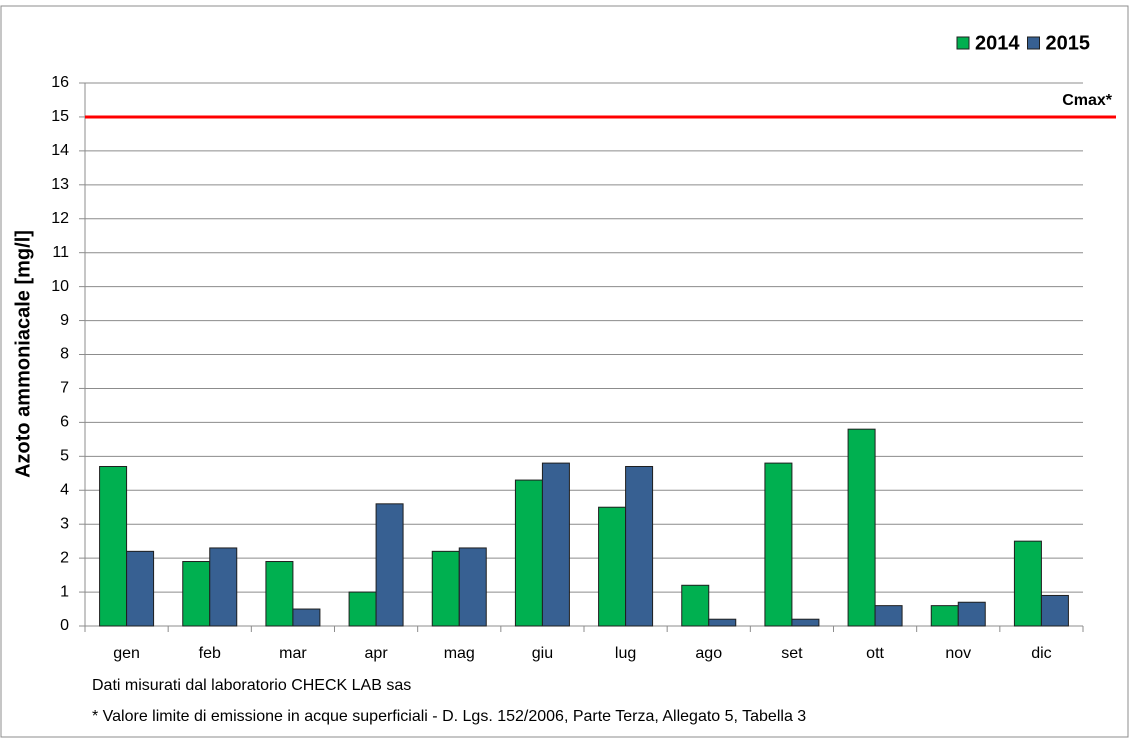 Image resolution: width=1130 pixels, height=739 pixels. I want to click on x-tick-label: nov, so click(958, 653).